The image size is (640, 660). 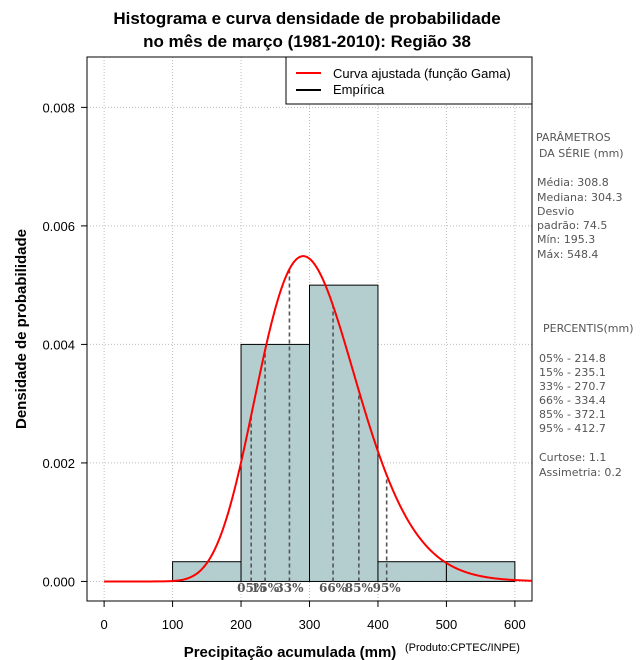 I want to click on percentil-15: 15% - 235.1, so click(x=572, y=372).